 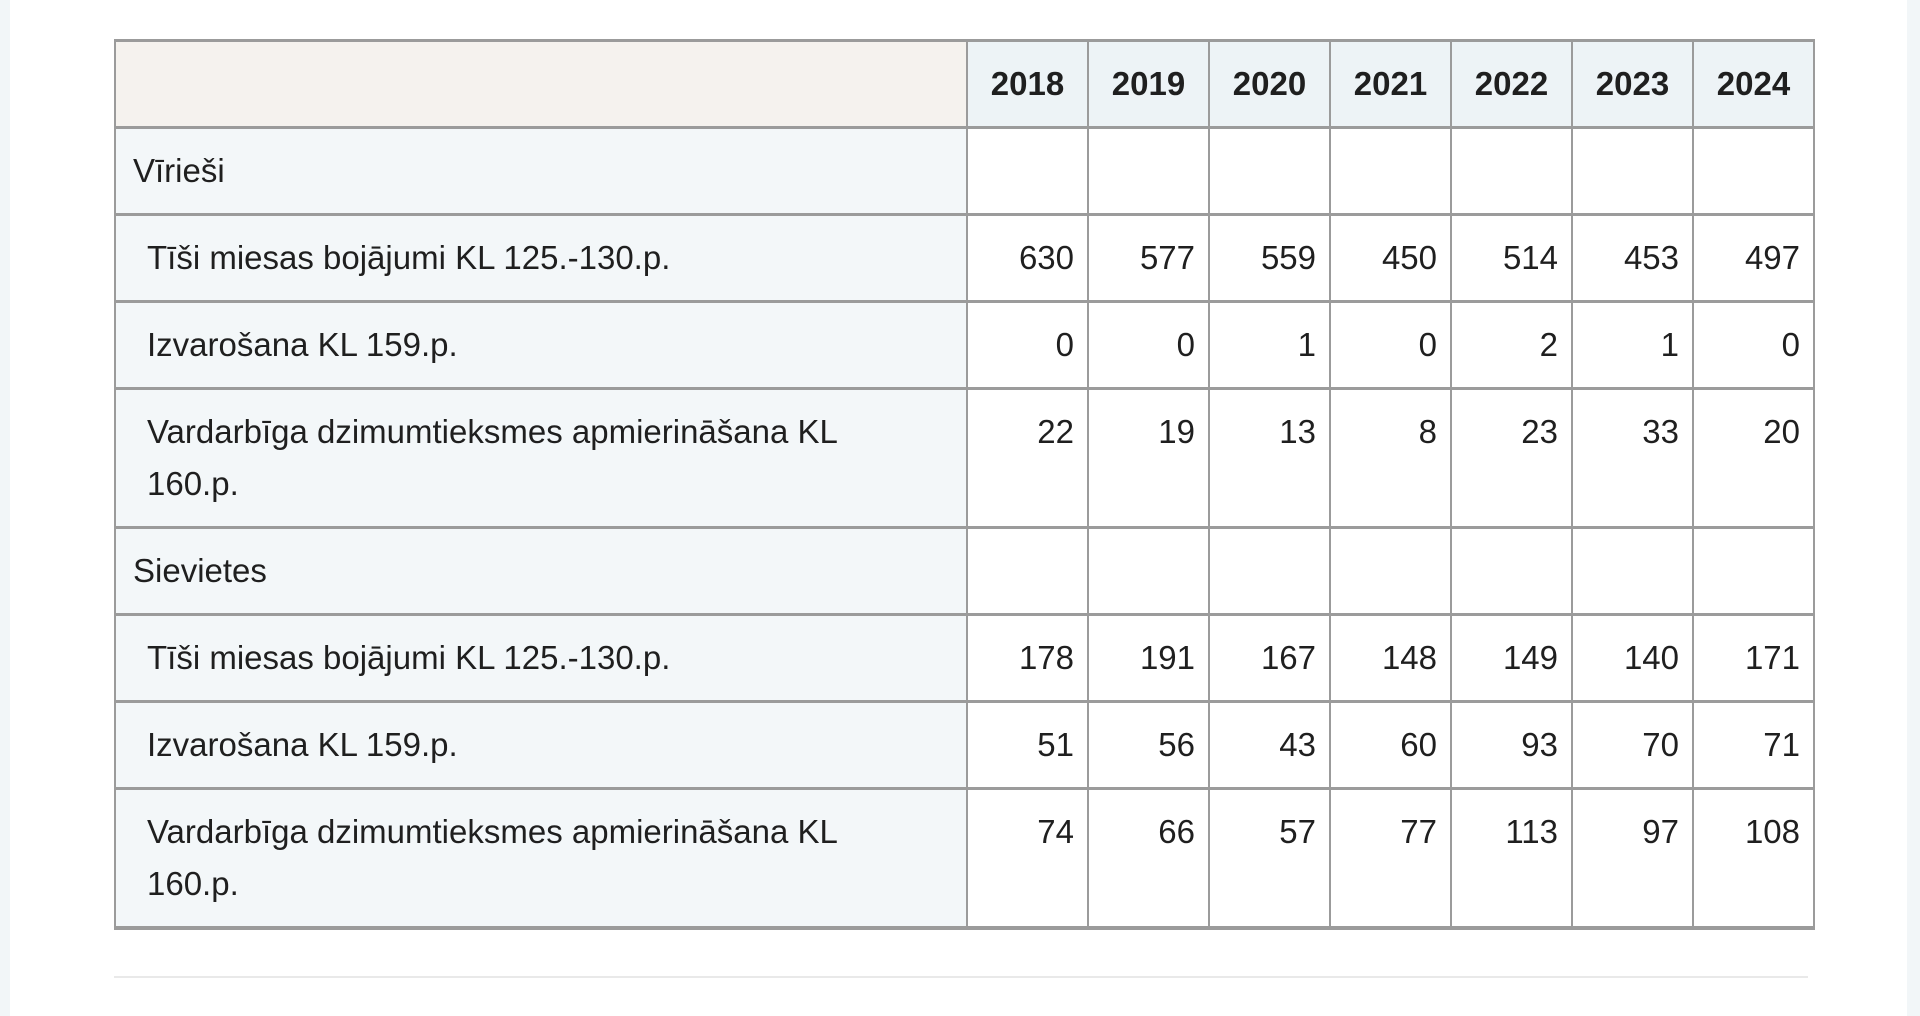 I want to click on page-left-edge, so click(x=5, y=508).